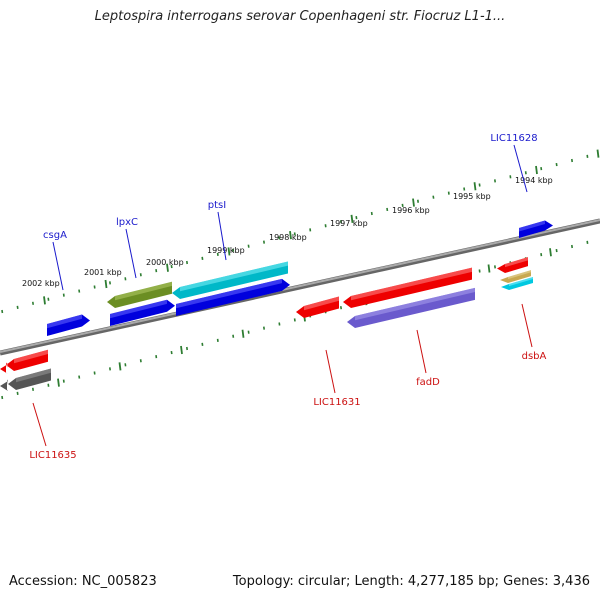  What do you see at coordinates (527, 325) in the screenshot?
I see `gene-dsbA-leader` at bounding box center [527, 325].